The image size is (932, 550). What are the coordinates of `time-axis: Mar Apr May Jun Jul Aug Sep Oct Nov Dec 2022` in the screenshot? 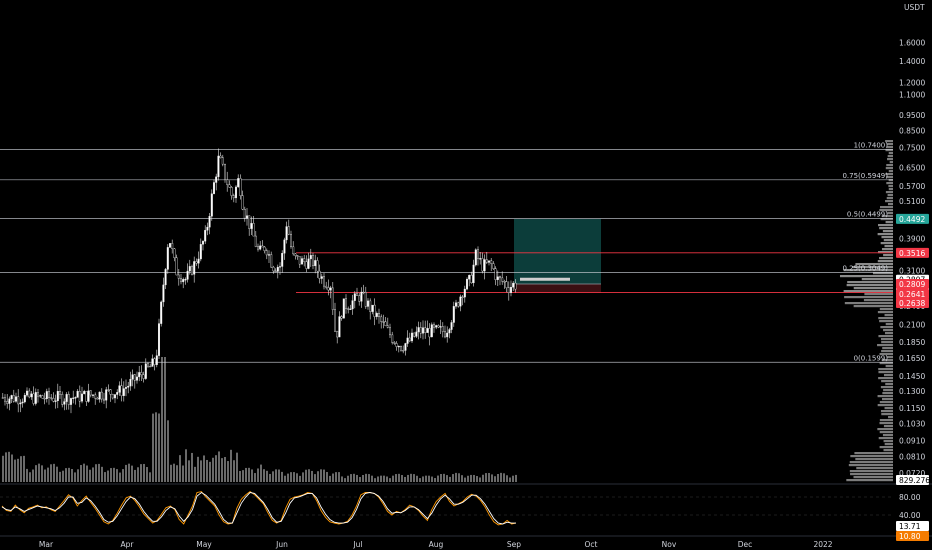 It's located at (436, 544).